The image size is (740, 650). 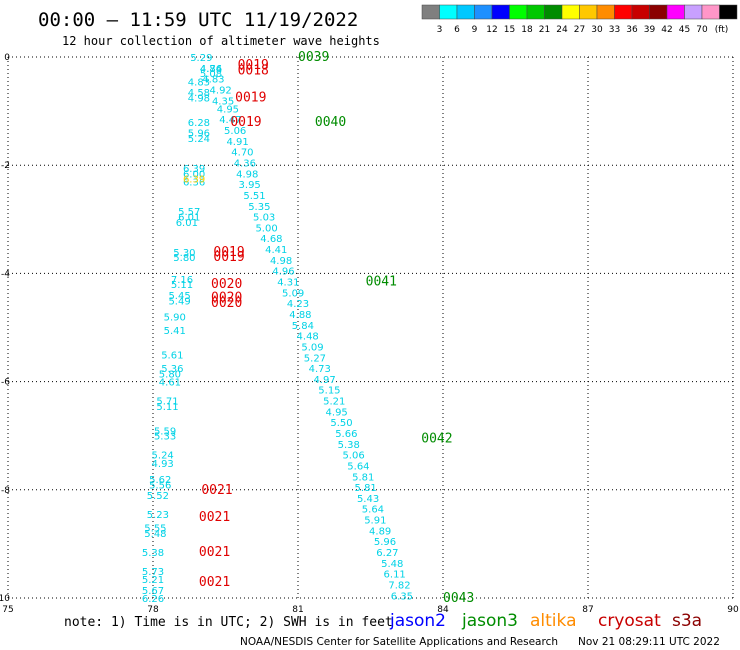 I want to click on mission-jason2: jason2, so click(x=417, y=621).